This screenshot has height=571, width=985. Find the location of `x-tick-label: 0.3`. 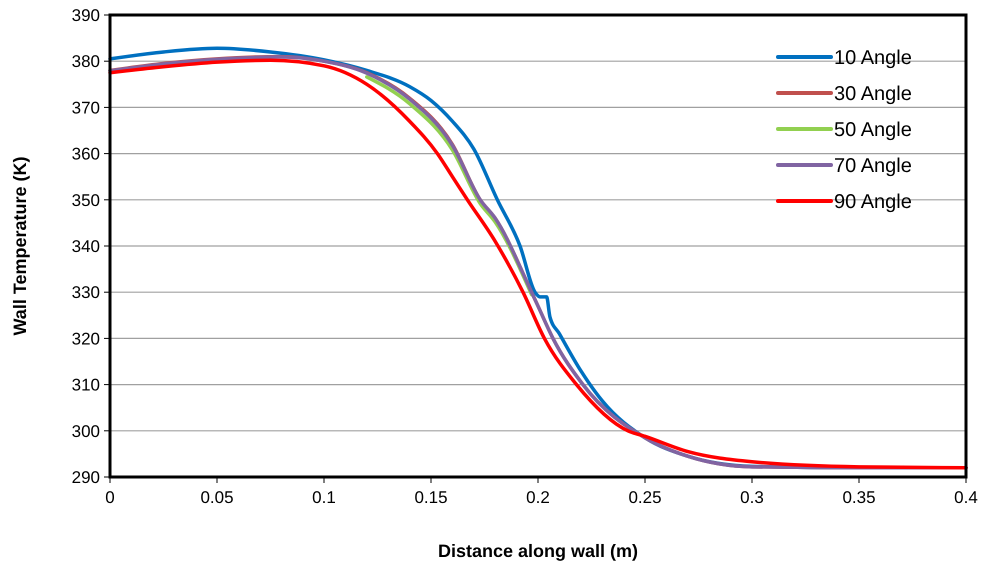

x-tick-label: 0.3 is located at coordinates (752, 497).